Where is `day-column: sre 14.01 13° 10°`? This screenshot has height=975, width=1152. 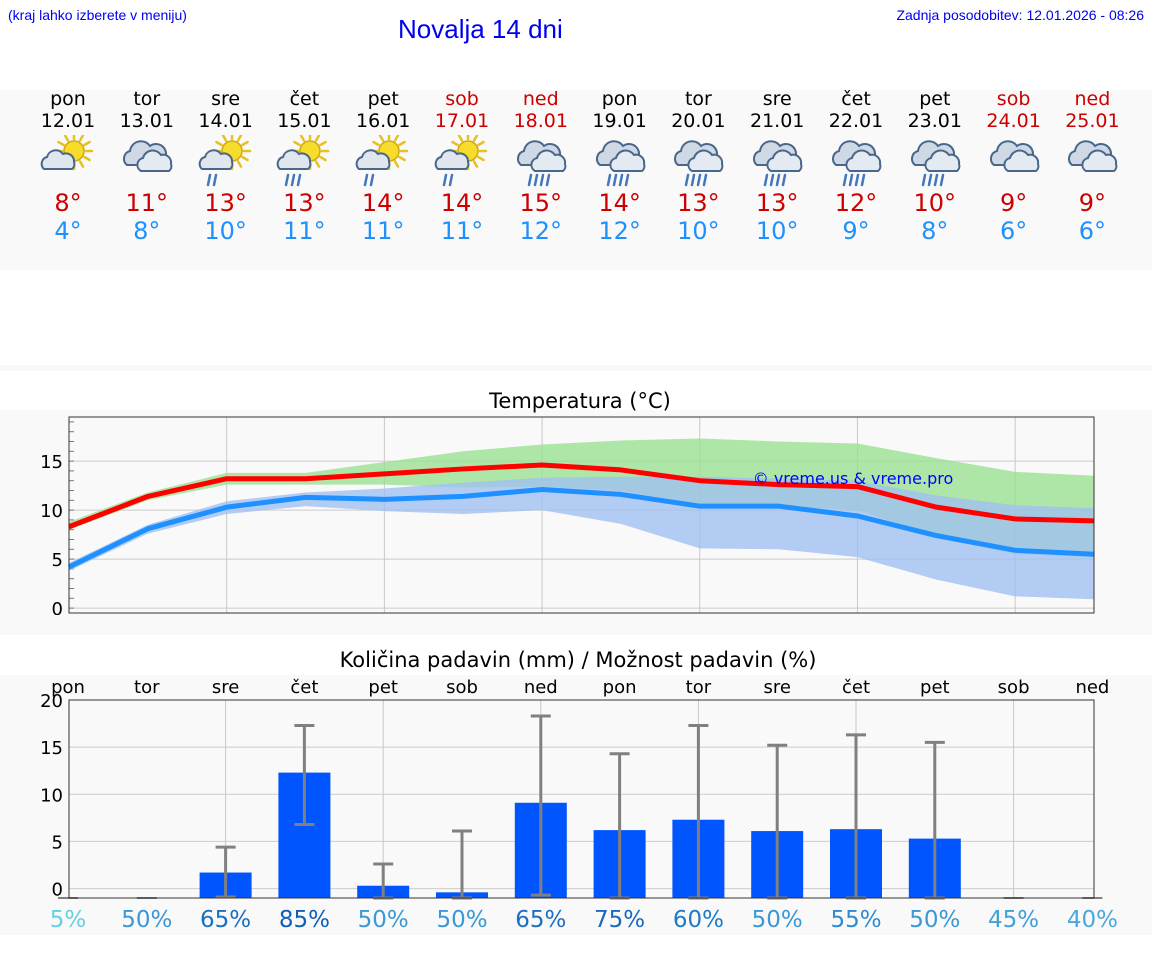 day-column: sre 14.01 13° 10° is located at coordinates (226, 166).